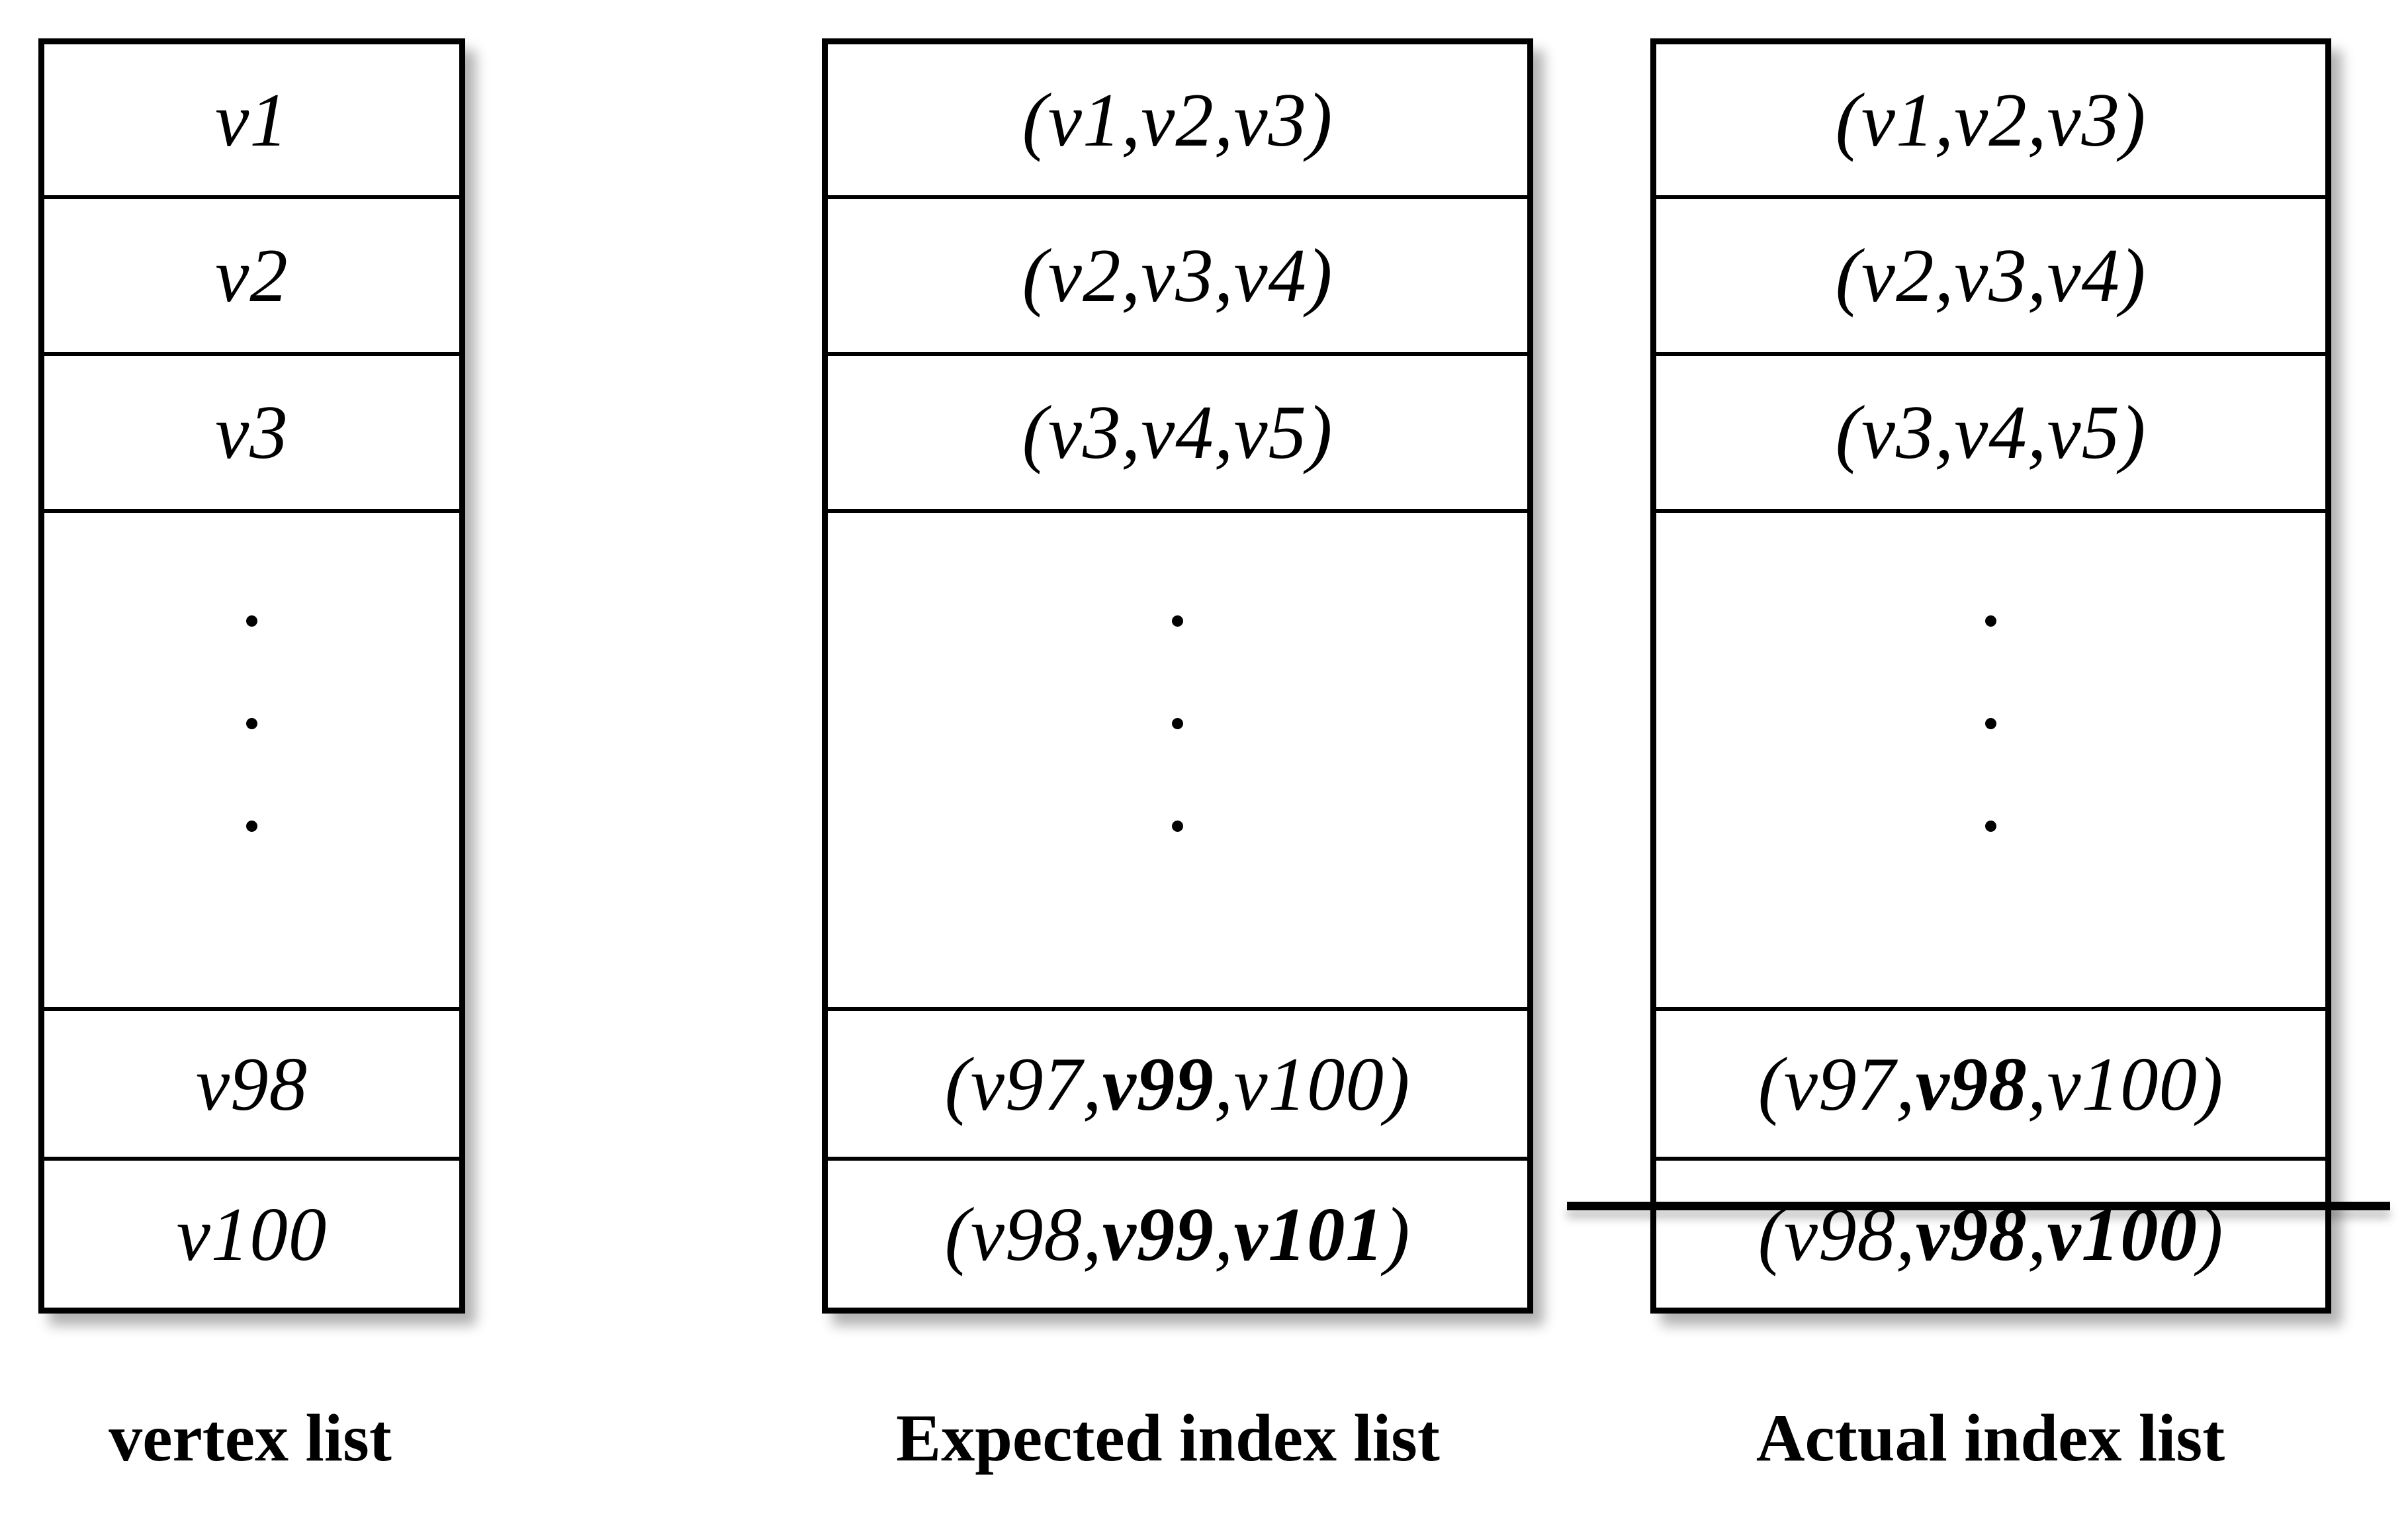 The image size is (2408, 1520). What do you see at coordinates (1990, 1232) in the screenshot?
I see `table-row: (v98,v98,v100)` at bounding box center [1990, 1232].